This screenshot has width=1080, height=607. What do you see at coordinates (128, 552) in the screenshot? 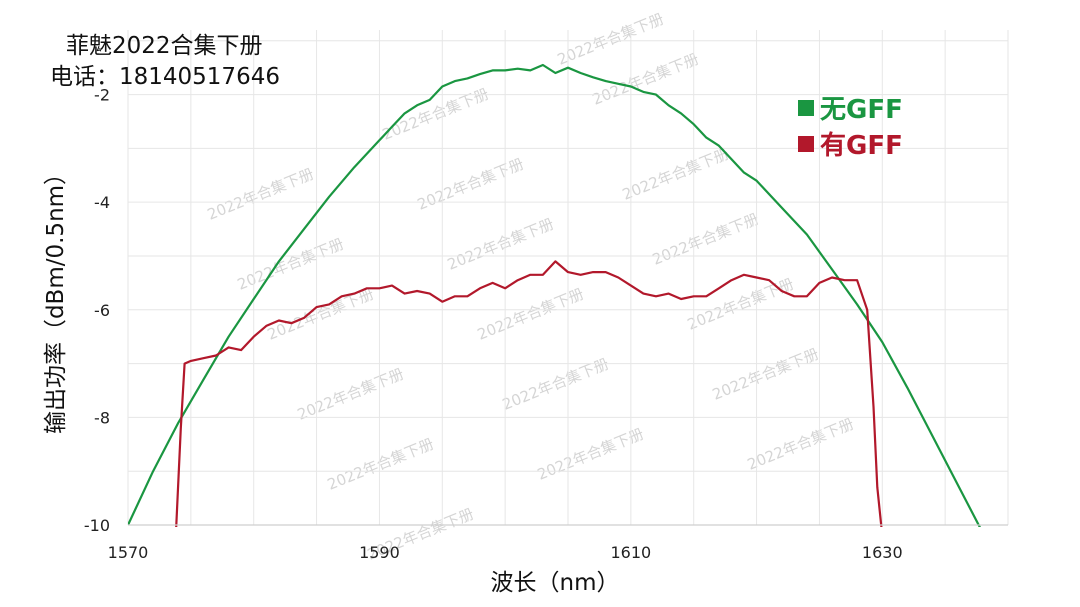
I see `x-tick-label: 1570` at bounding box center [128, 552].